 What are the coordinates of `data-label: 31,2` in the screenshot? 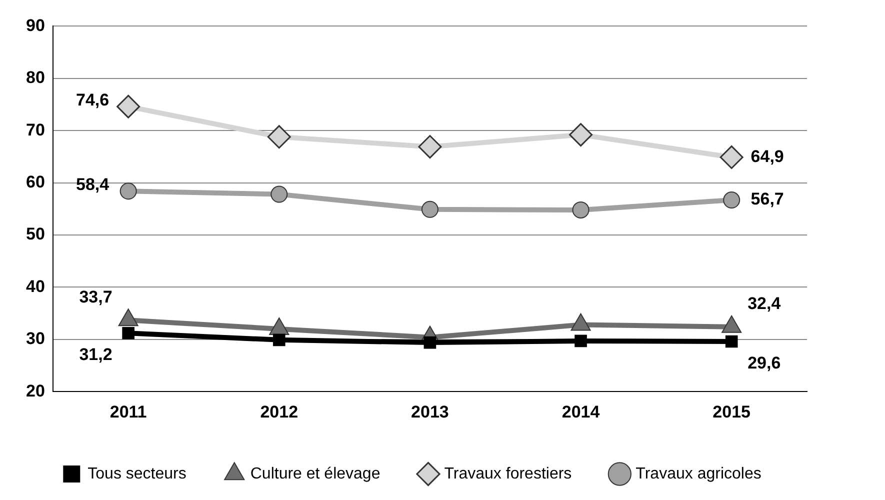 It's located at (95, 354).